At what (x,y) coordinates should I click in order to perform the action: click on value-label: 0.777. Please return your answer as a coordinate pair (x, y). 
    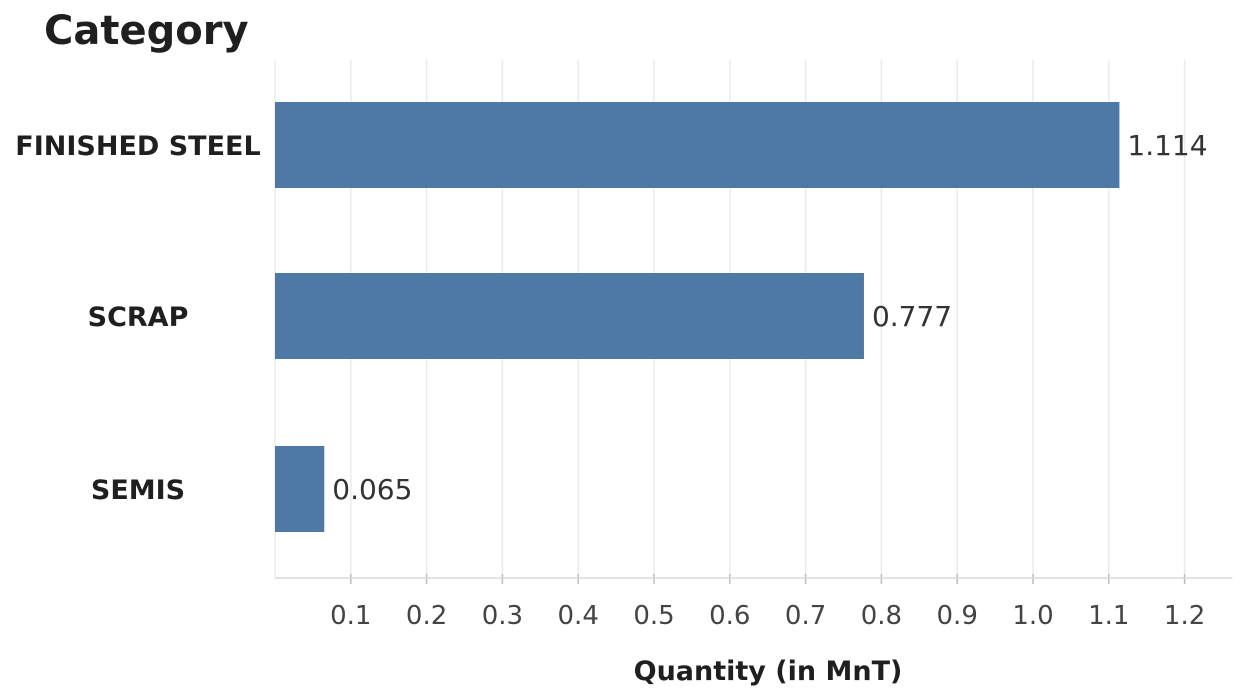
    Looking at the image, I should click on (912, 316).